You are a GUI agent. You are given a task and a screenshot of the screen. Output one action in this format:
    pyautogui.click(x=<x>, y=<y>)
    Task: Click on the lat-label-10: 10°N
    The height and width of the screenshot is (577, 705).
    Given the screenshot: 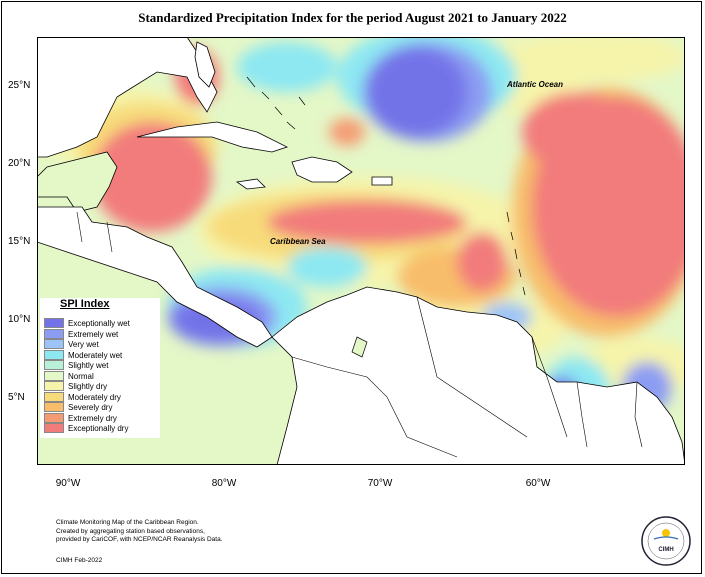 What is the action you would take?
    pyautogui.click(x=19, y=319)
    